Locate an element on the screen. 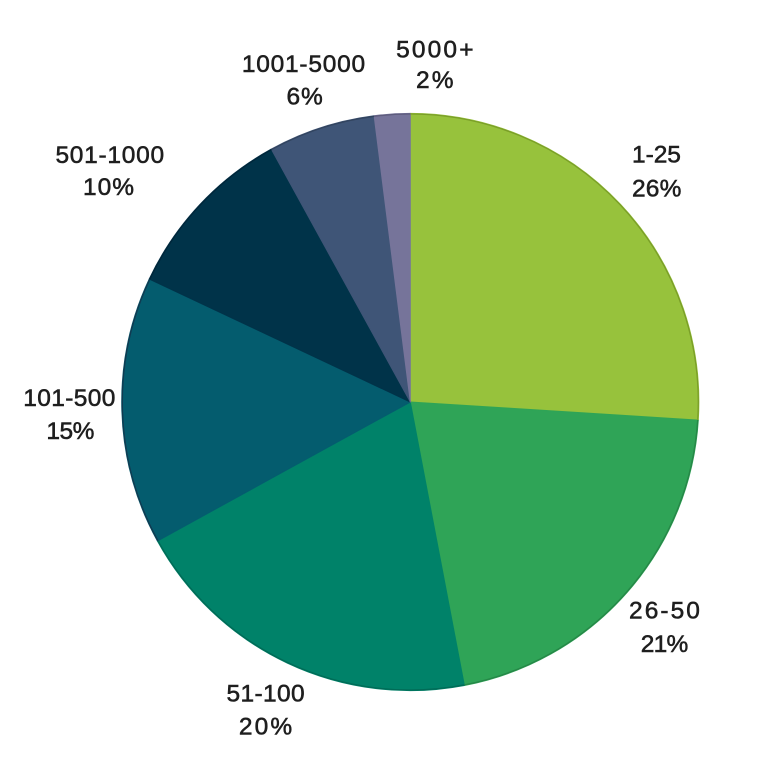 This screenshot has height=768, width=768. svg-text: 1001-5000 is located at coordinates (303, 64).